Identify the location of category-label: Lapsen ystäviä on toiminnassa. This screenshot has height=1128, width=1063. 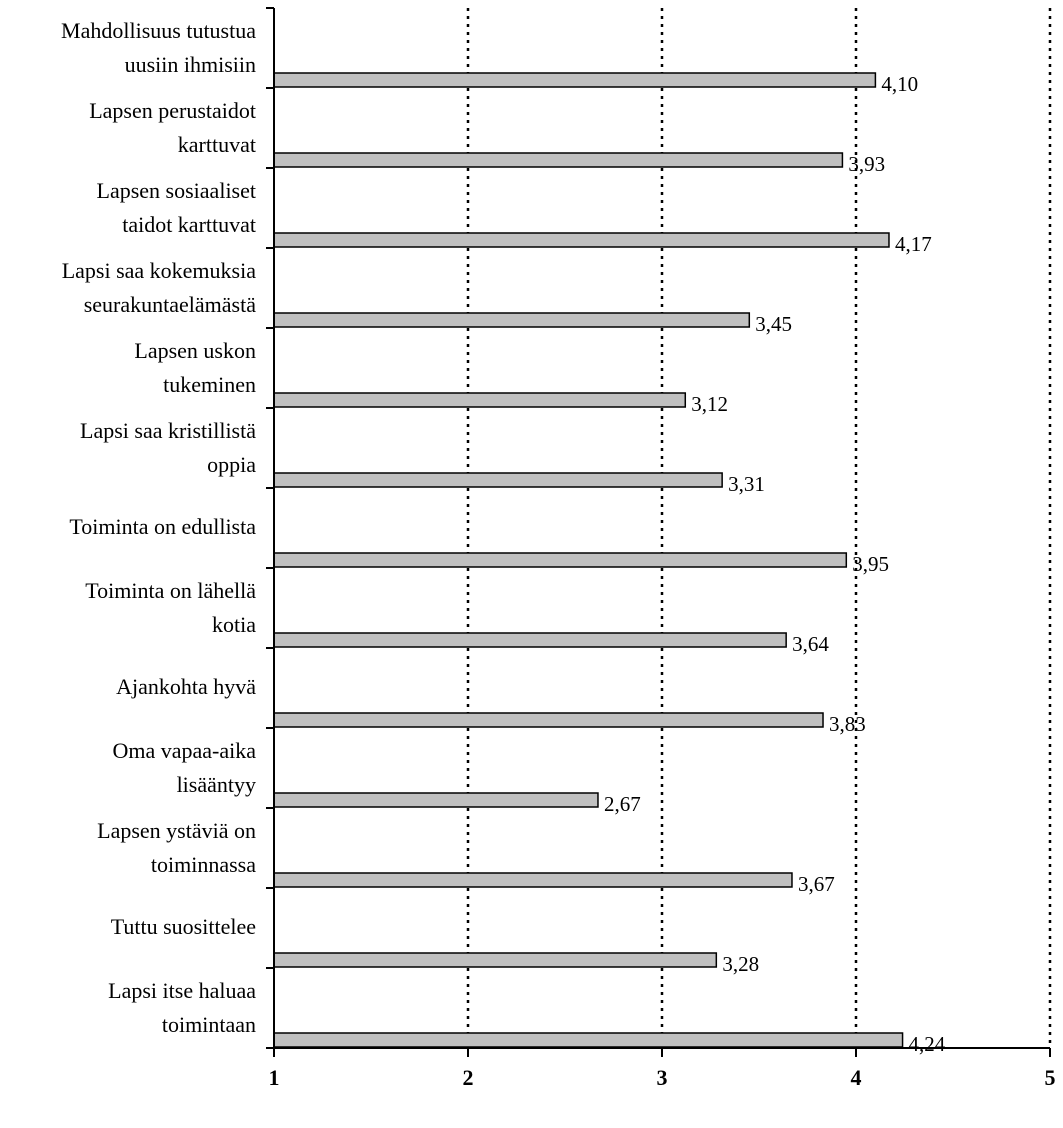
(176, 847).